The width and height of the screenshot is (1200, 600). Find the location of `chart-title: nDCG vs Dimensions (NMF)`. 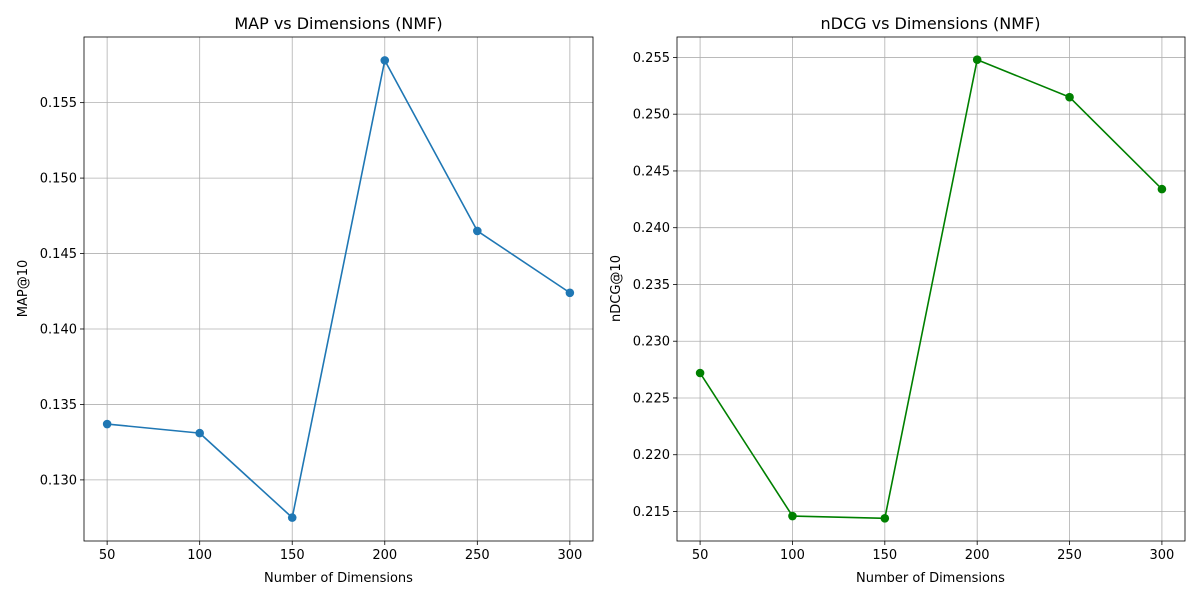

chart-title: nDCG vs Dimensions (NMF) is located at coordinates (931, 23).